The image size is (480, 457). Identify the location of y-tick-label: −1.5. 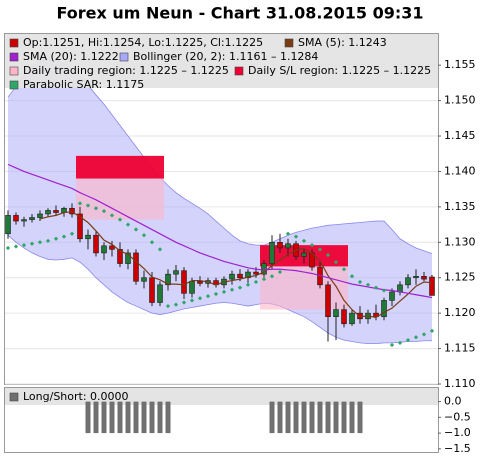
(457, 448).